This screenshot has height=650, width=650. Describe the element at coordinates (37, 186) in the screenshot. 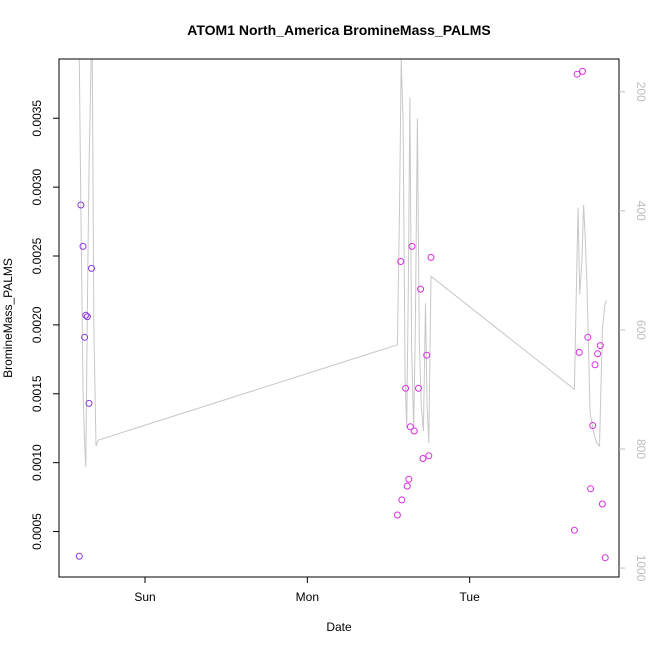

I see `y-tick-label: 0.0030` at that location.